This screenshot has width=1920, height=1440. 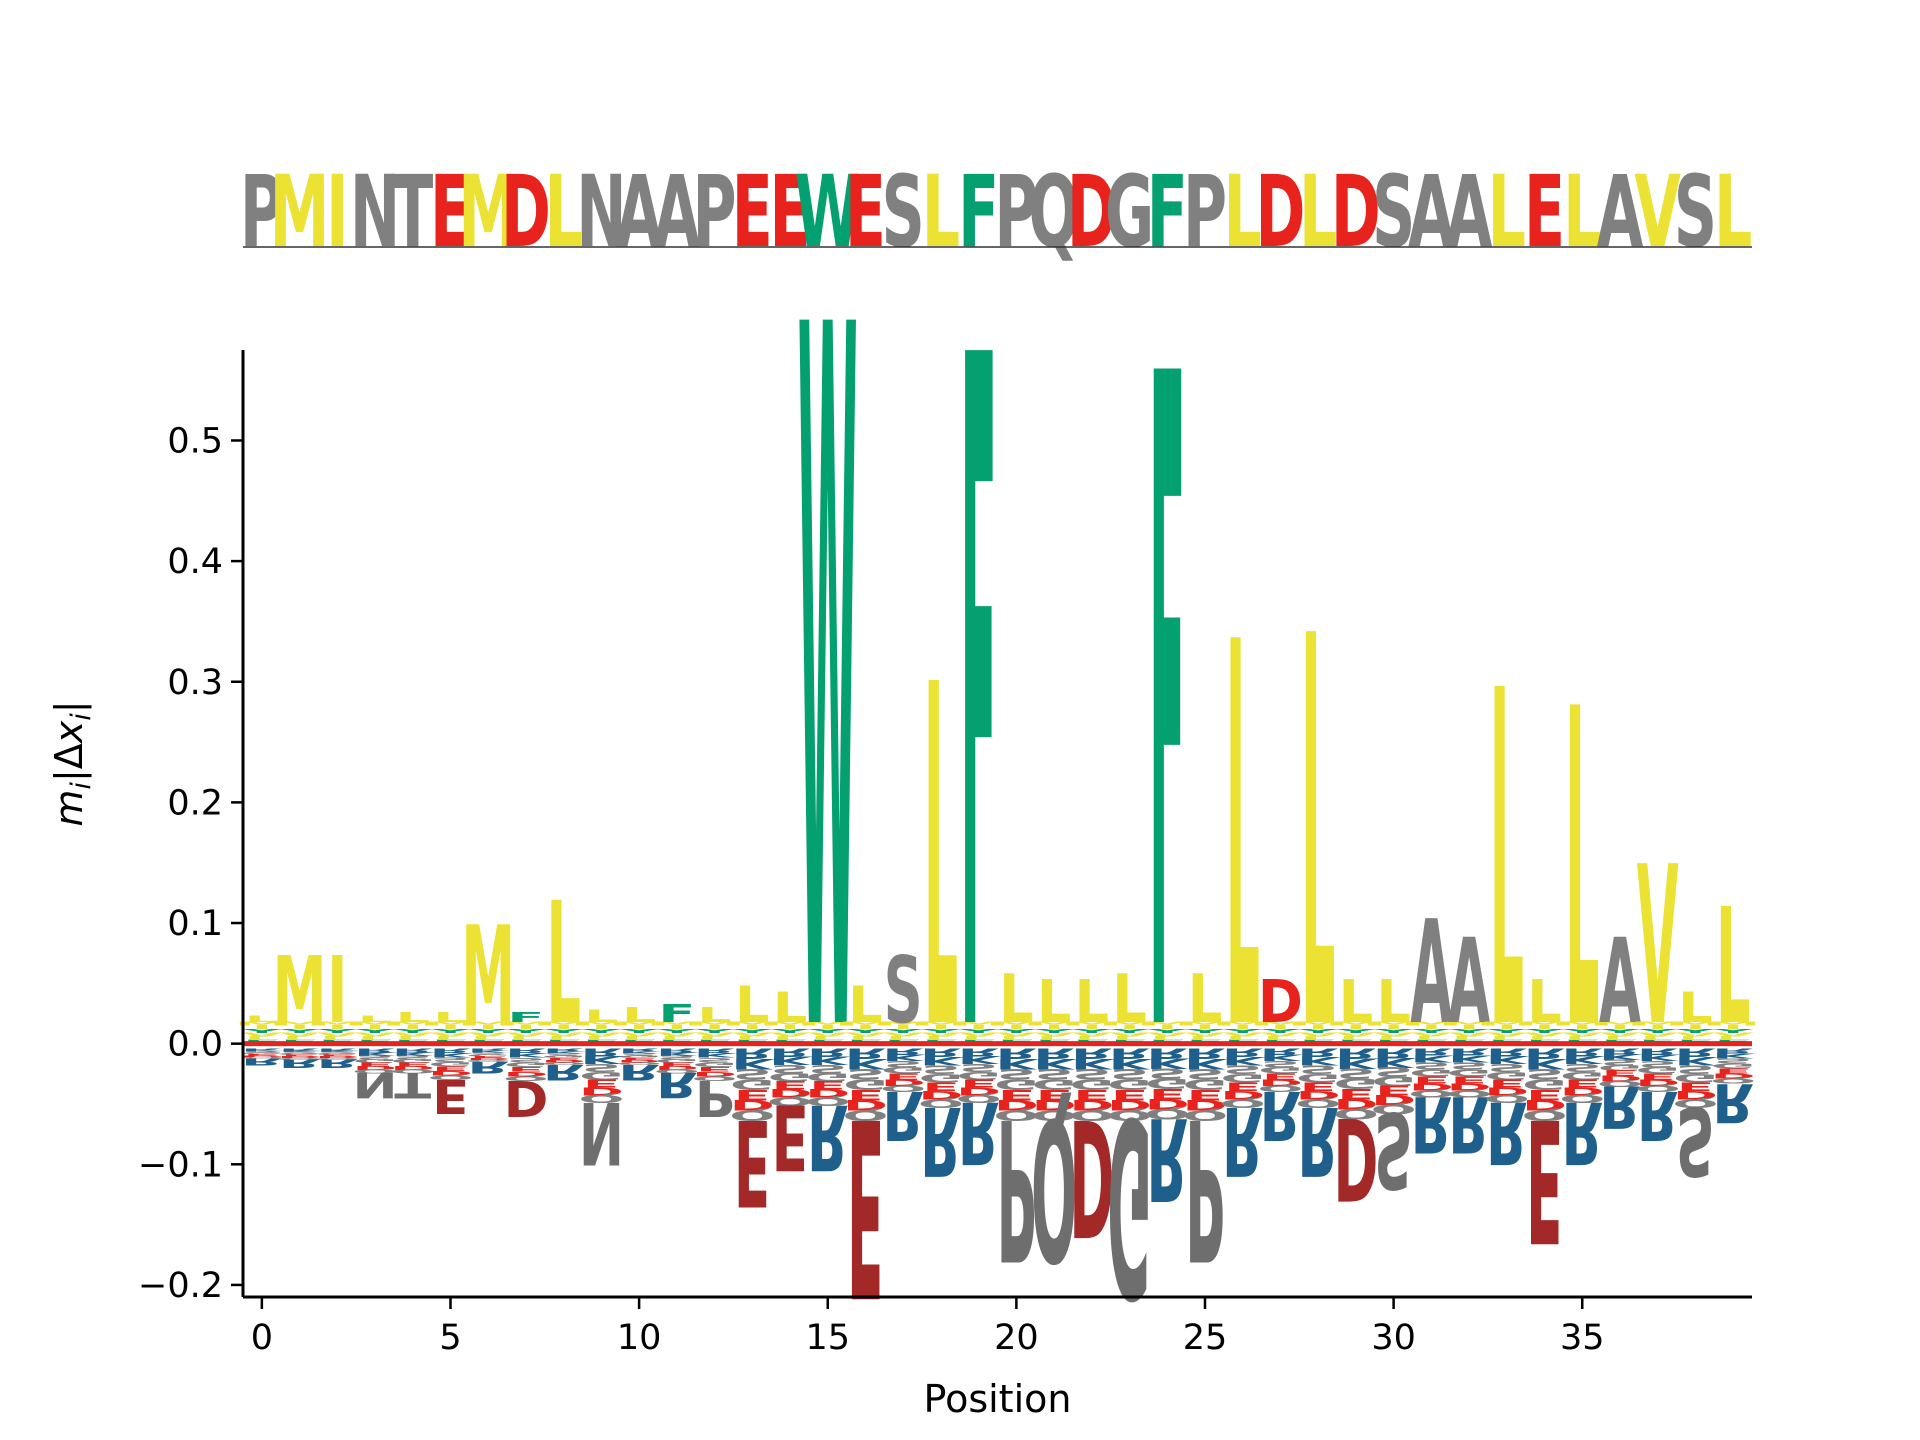 What do you see at coordinates (715, 1097) in the screenshot?
I see `logo-letter: P` at bounding box center [715, 1097].